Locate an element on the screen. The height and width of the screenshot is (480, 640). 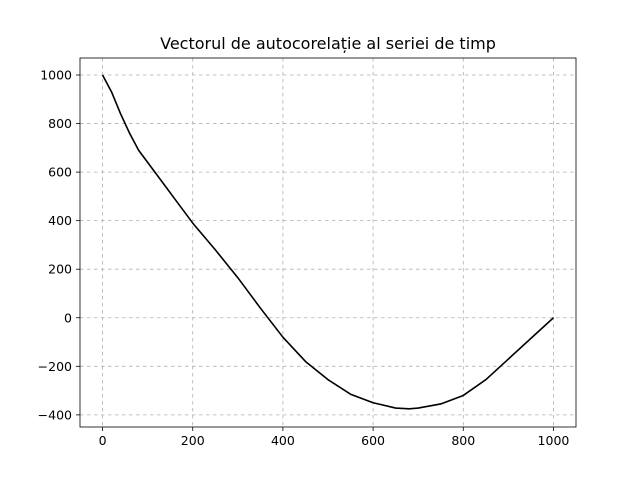
y-tick-label: 1000 is located at coordinates (56, 74).